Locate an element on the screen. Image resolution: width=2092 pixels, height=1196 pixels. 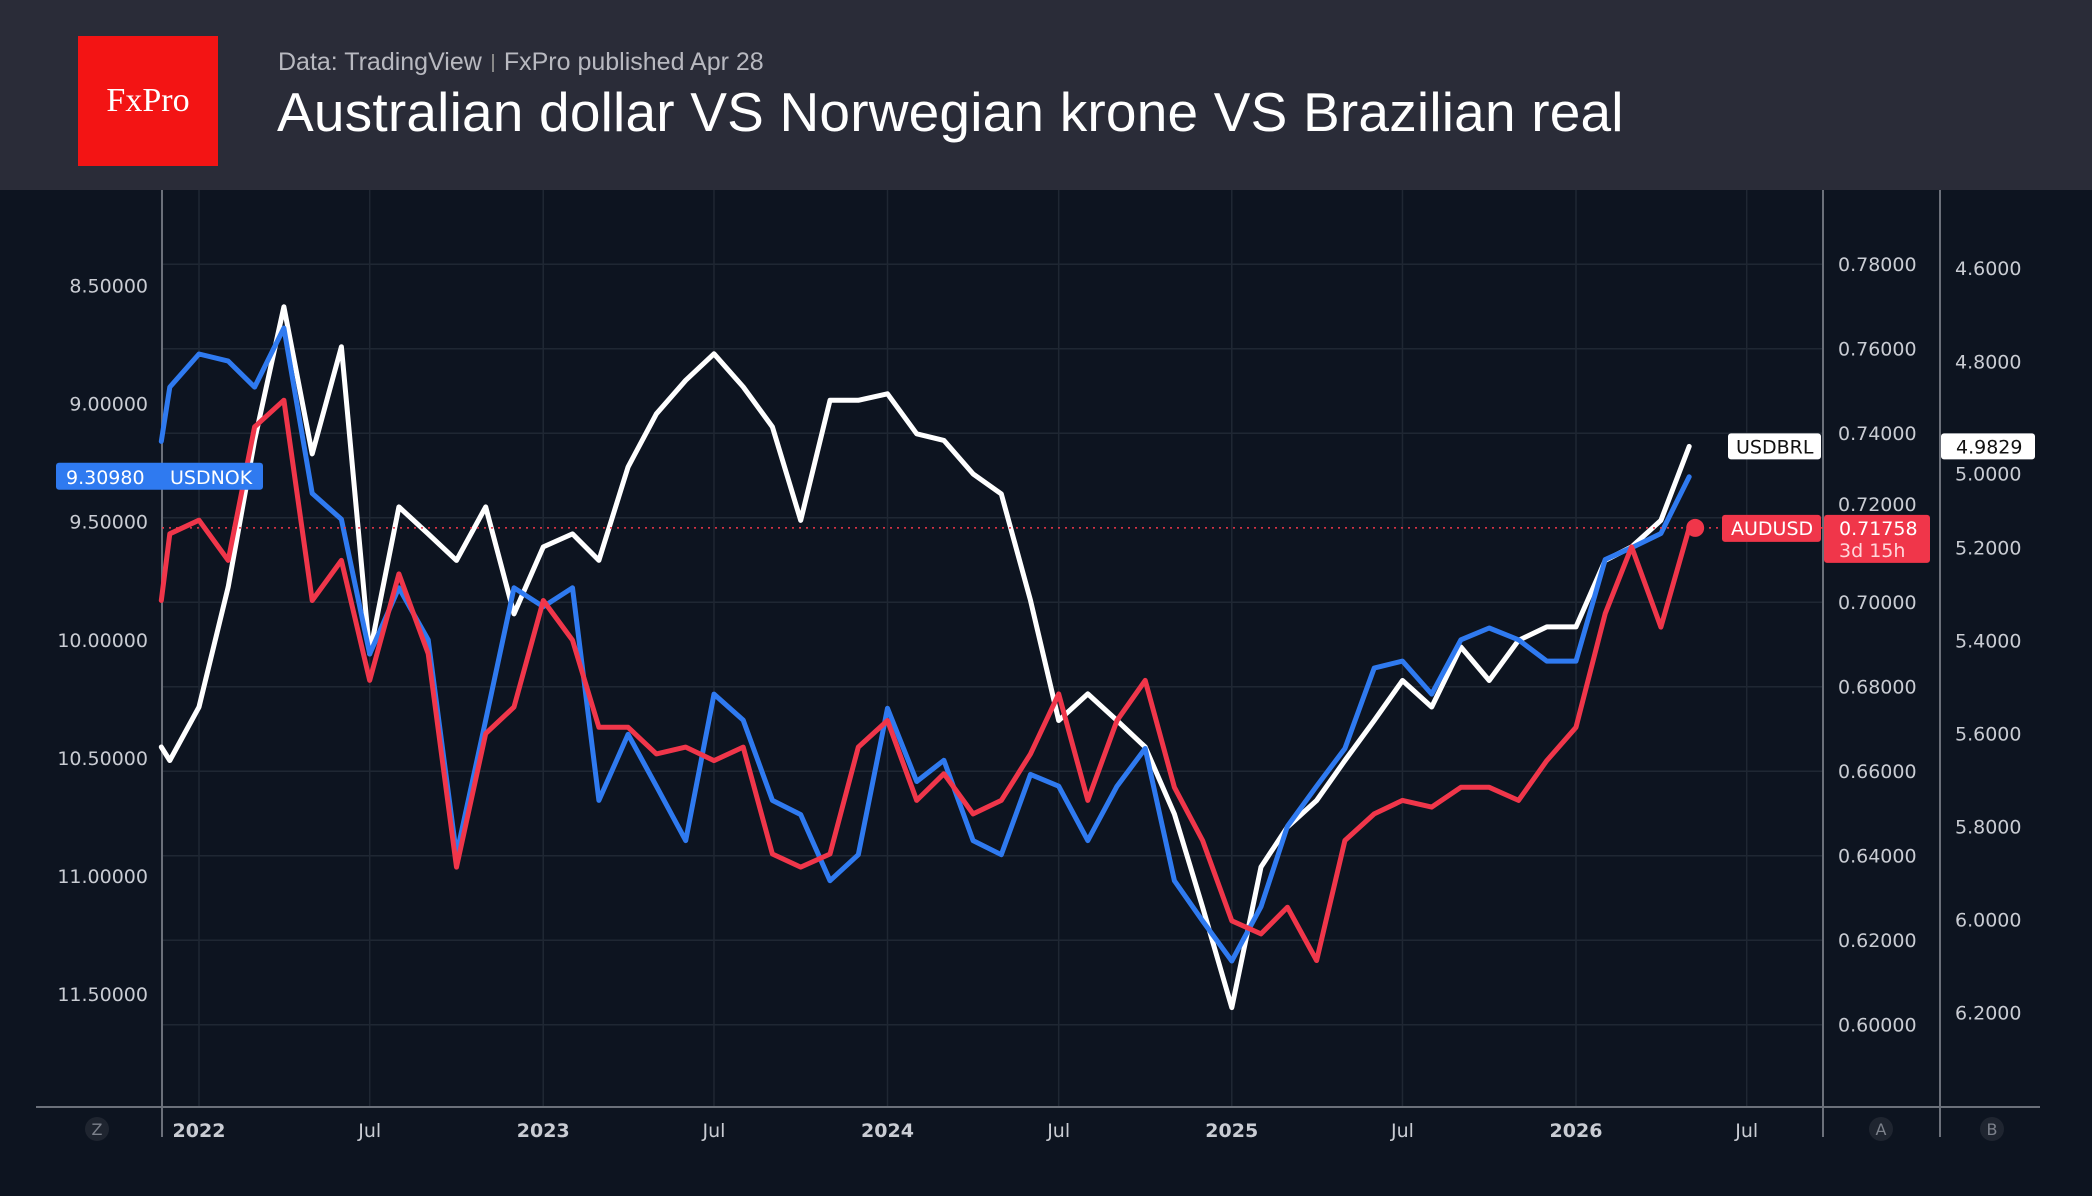
usdbrl-last-value: 4.9829 is located at coordinates (1989, 447).